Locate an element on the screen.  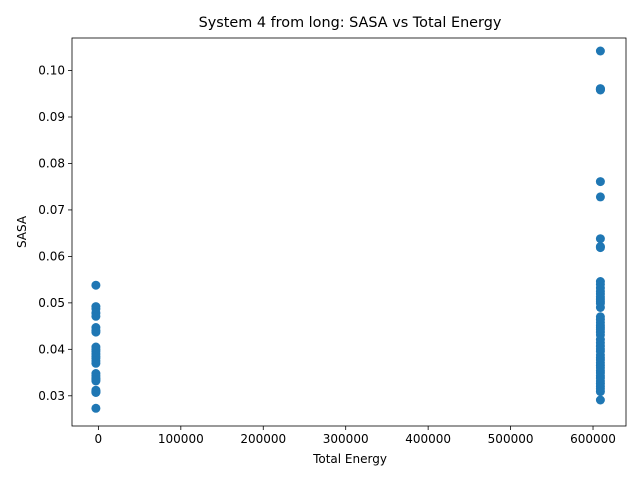
x-tick-label: 500000 is located at coordinates (511, 439).